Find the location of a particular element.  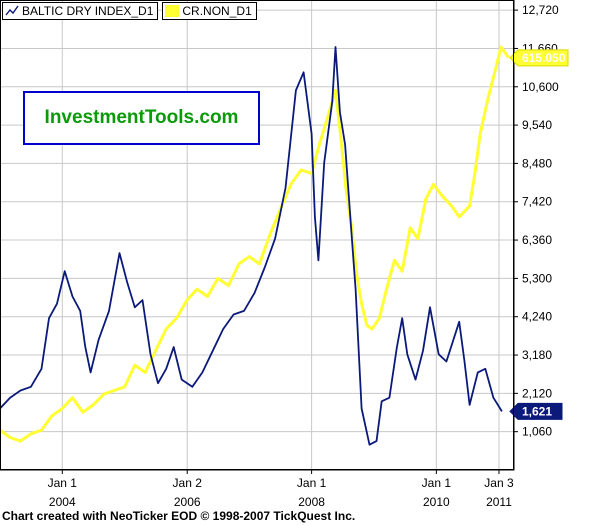

y-tick-label: 5,300 is located at coordinates (537, 278).